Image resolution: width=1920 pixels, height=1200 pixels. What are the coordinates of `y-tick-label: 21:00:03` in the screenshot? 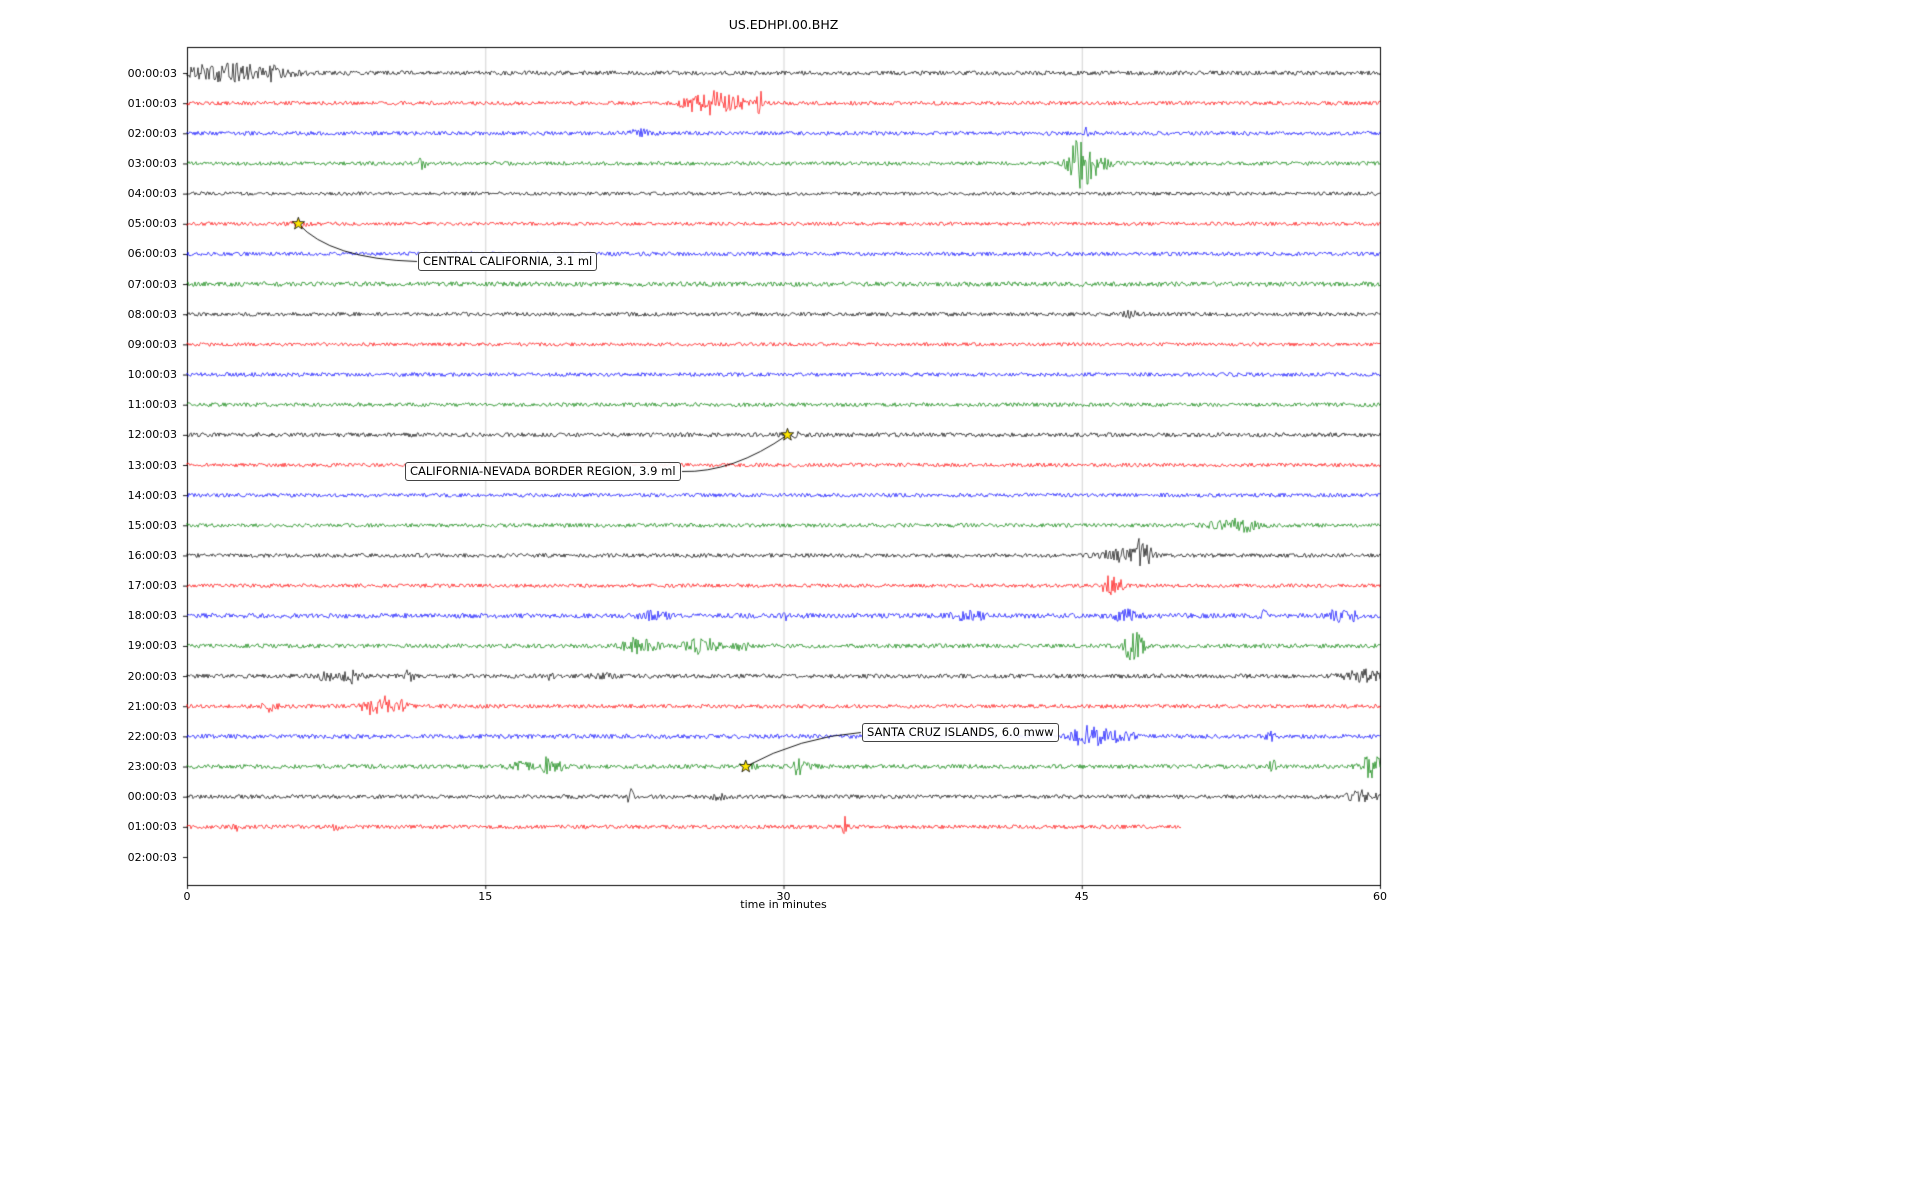 It's located at (152, 706).